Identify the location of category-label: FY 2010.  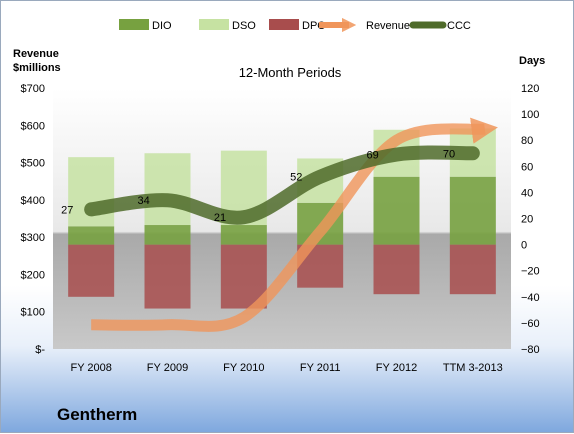
(243, 368).